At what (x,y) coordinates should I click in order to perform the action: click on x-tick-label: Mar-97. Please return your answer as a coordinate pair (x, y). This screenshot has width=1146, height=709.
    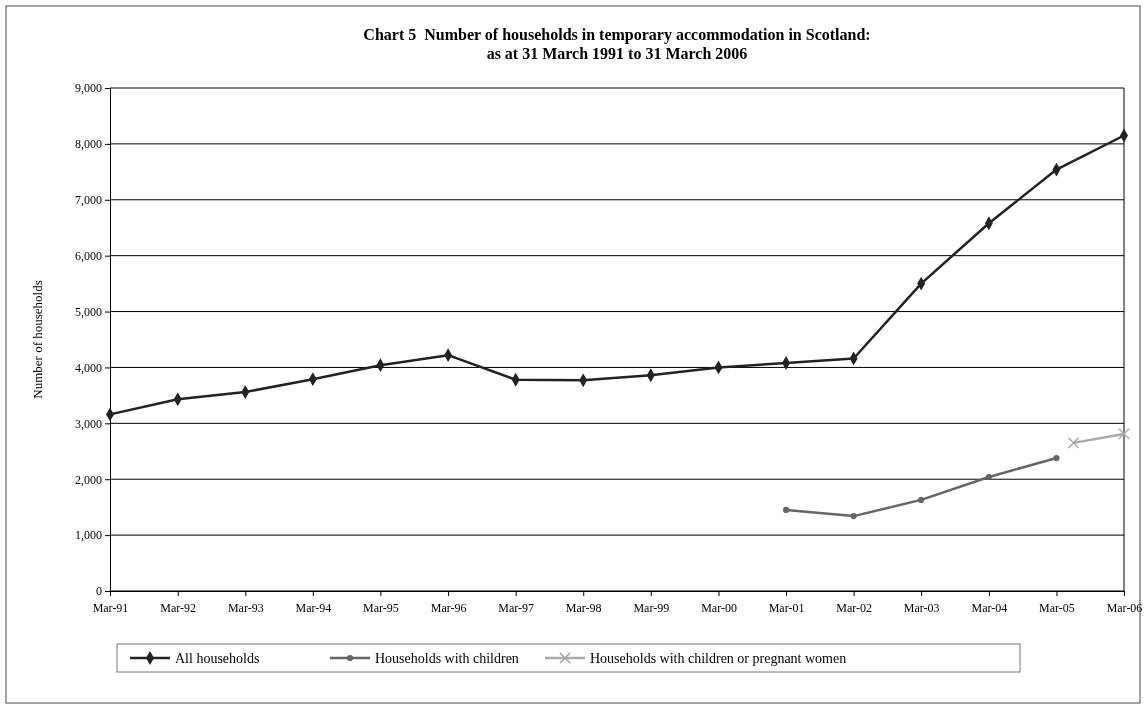
    Looking at the image, I should click on (516, 608).